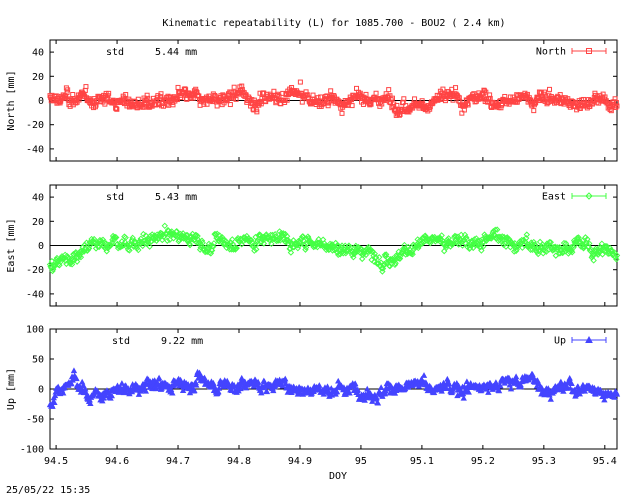 Image resolution: width=640 pixels, height=496 pixels. Describe the element at coordinates (176, 197) in the screenshot. I see `std-value: 5.43 mm` at that location.